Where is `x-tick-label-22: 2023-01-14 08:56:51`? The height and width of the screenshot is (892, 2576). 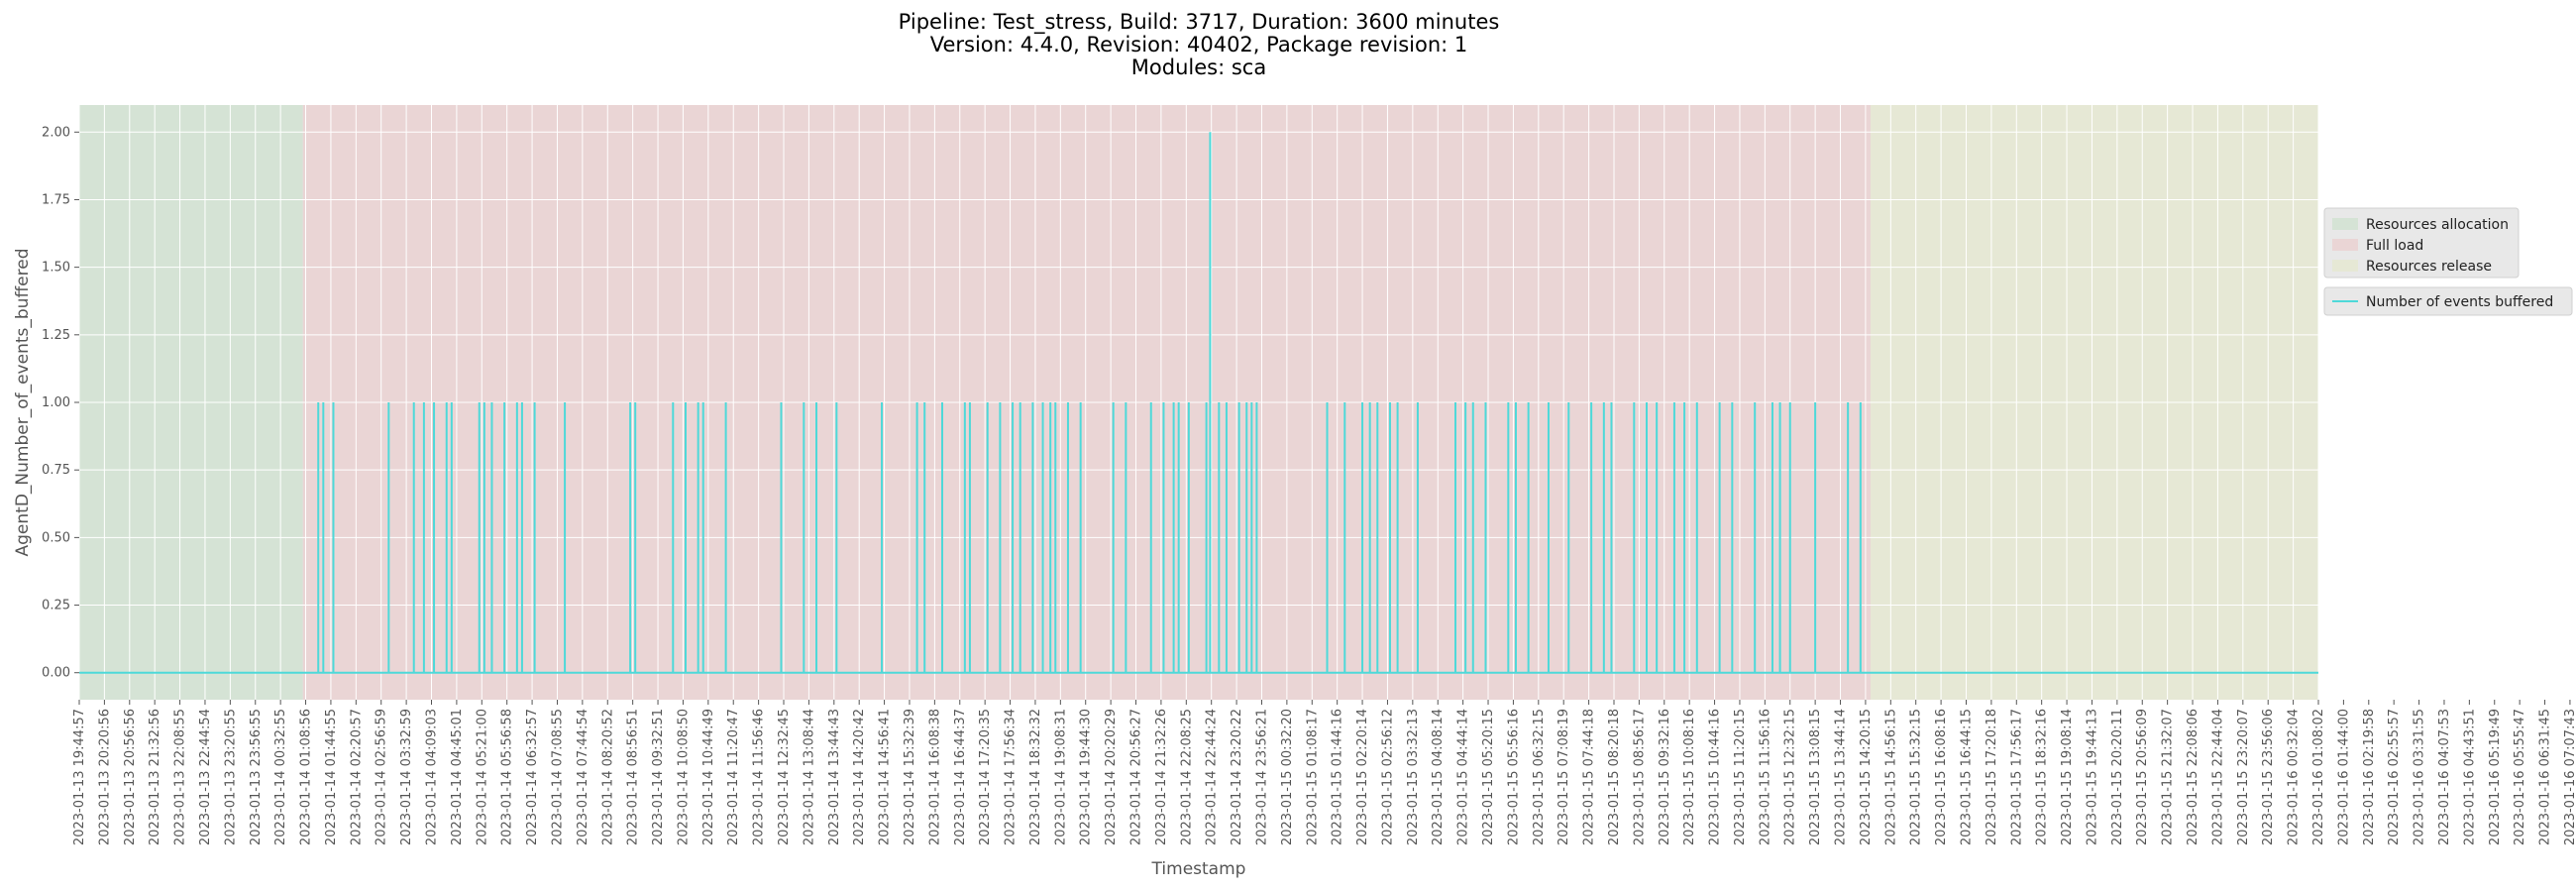 x-tick-label-22: 2023-01-14 08:56:51 is located at coordinates (633, 777).